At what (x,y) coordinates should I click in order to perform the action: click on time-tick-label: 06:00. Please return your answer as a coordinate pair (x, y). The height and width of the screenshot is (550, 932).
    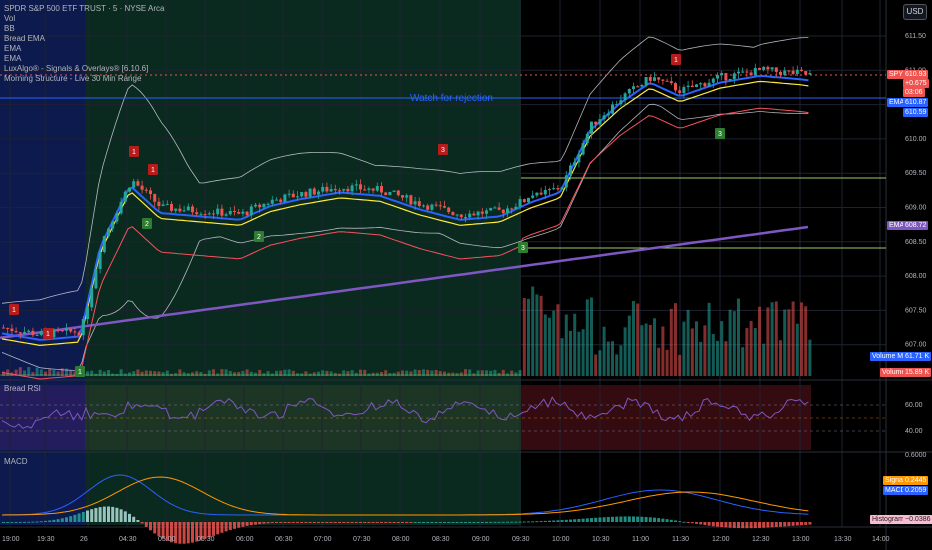
    Looking at the image, I should click on (245, 539).